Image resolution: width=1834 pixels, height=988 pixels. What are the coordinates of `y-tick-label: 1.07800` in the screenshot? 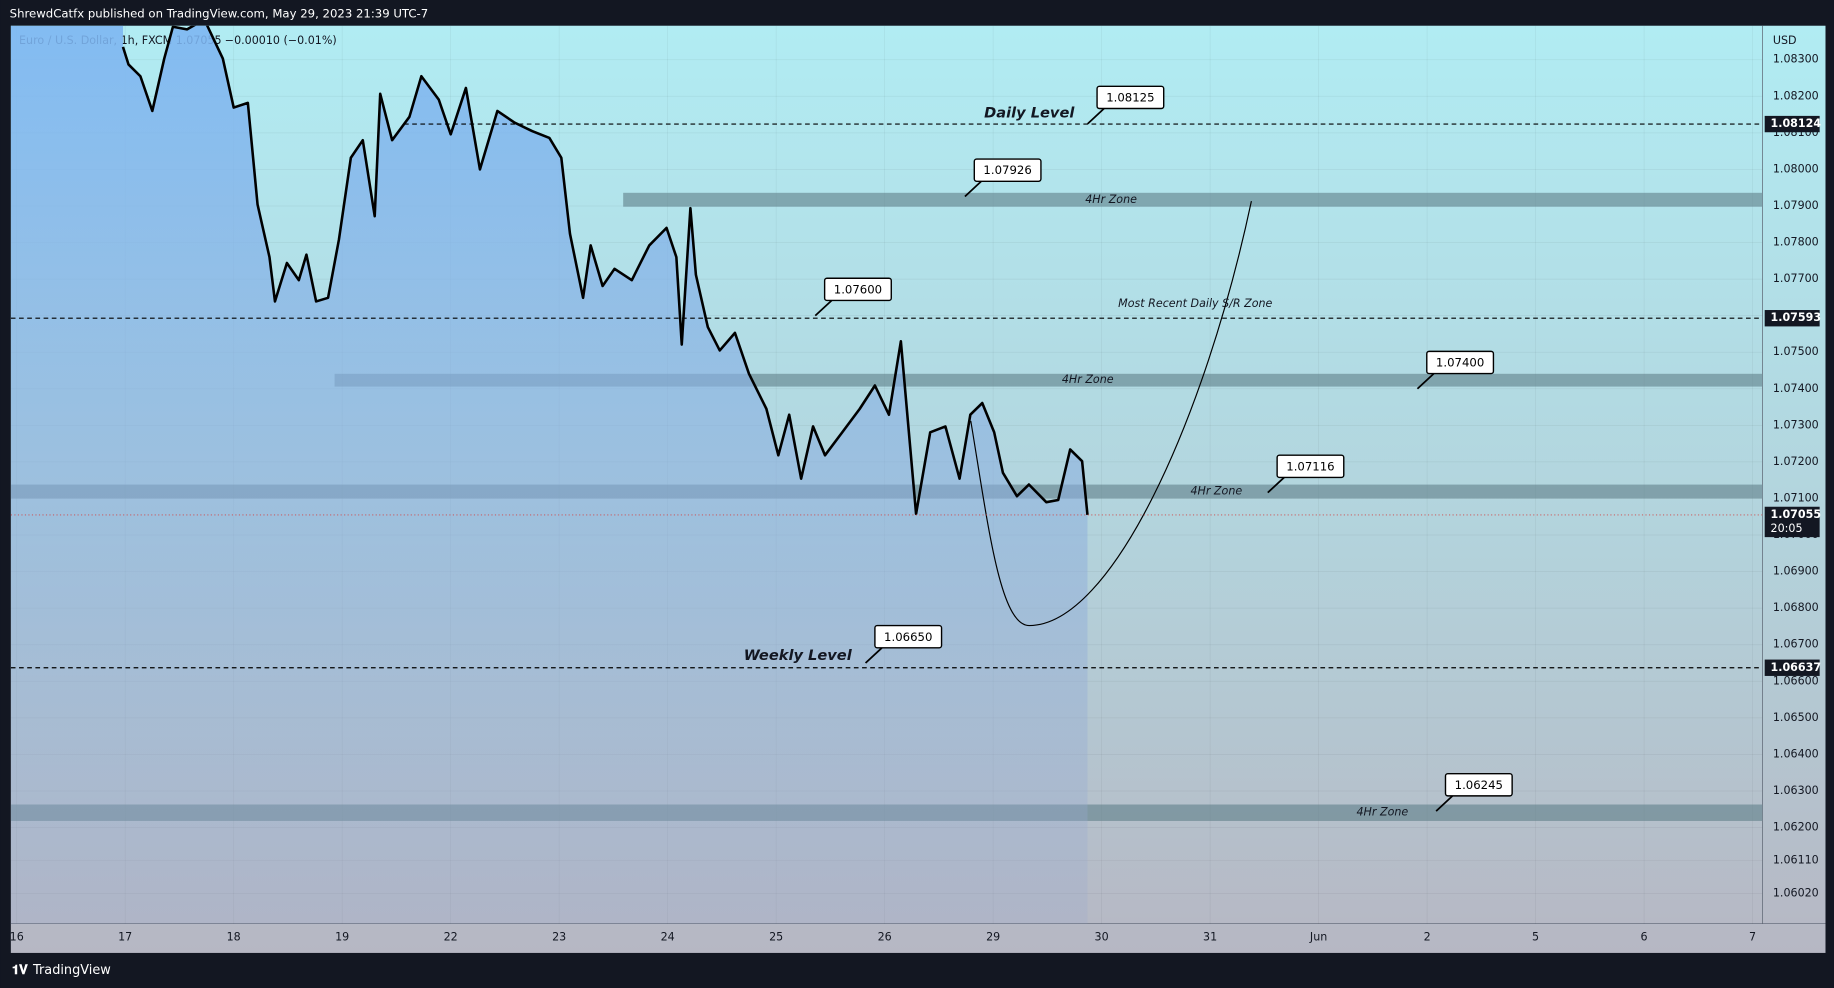 It's located at (1796, 242).